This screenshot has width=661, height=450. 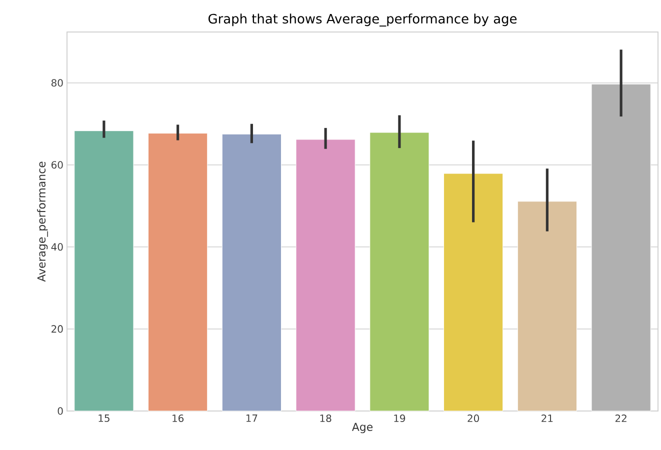 What do you see at coordinates (362, 428) in the screenshot?
I see `x-axis-title: Age` at bounding box center [362, 428].